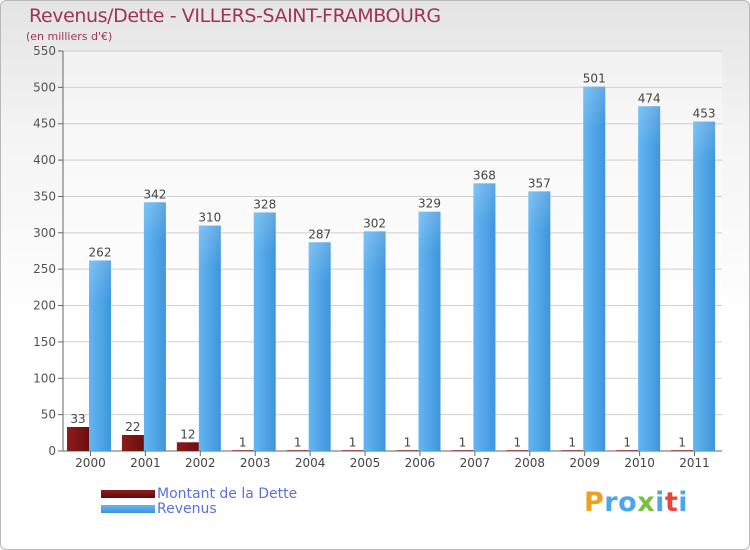 Image resolution: width=750 pixels, height=550 pixels. Describe the element at coordinates (420, 463) in the screenshot. I see `x-tick-label: 2006` at that location.